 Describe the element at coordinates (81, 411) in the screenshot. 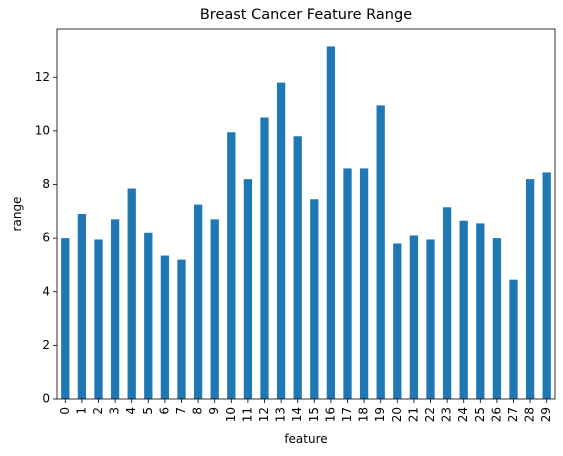

I see `x-tick-label: 1` at that location.